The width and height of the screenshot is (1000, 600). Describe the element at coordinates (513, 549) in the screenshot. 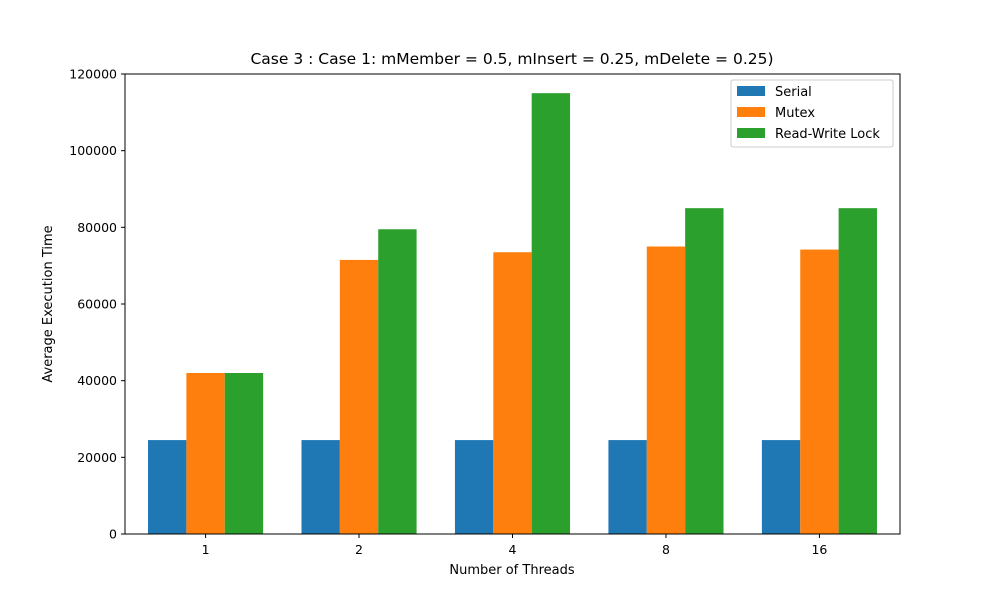

I see `x-tick-label: 4` at that location.